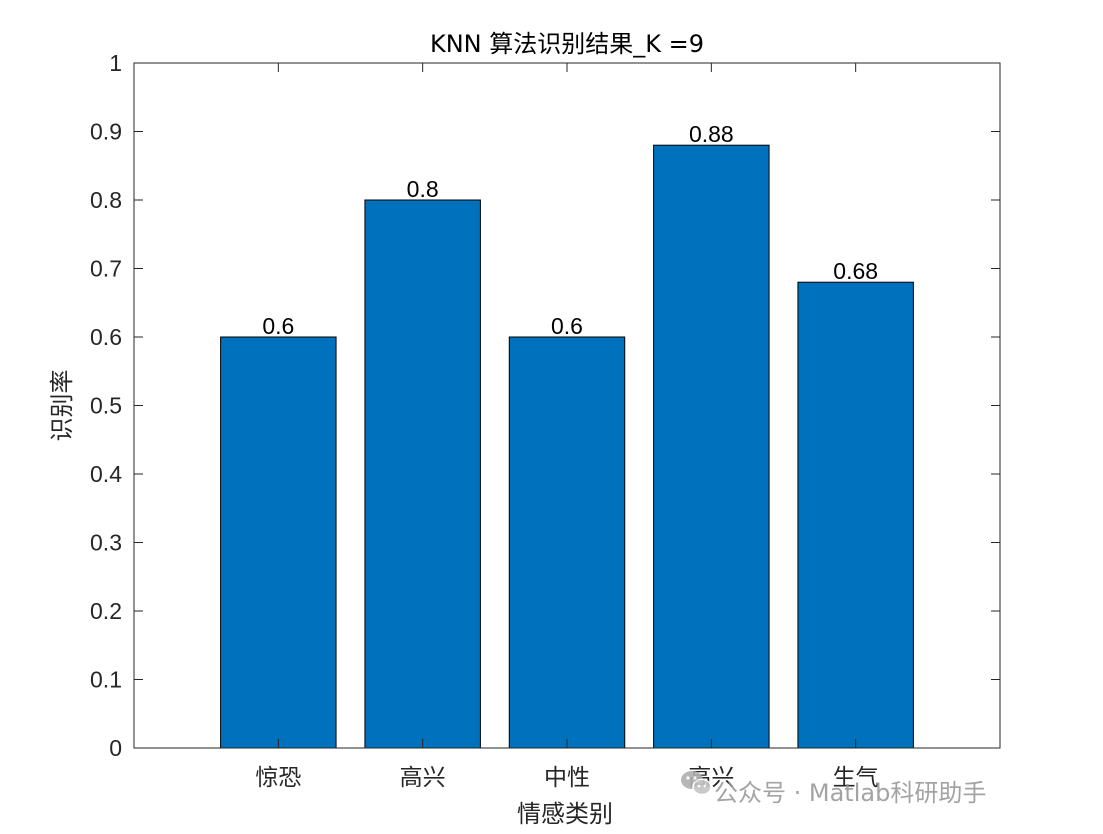  Describe the element at coordinates (856, 778) in the screenshot. I see `x-tick-label: 生气` at that location.